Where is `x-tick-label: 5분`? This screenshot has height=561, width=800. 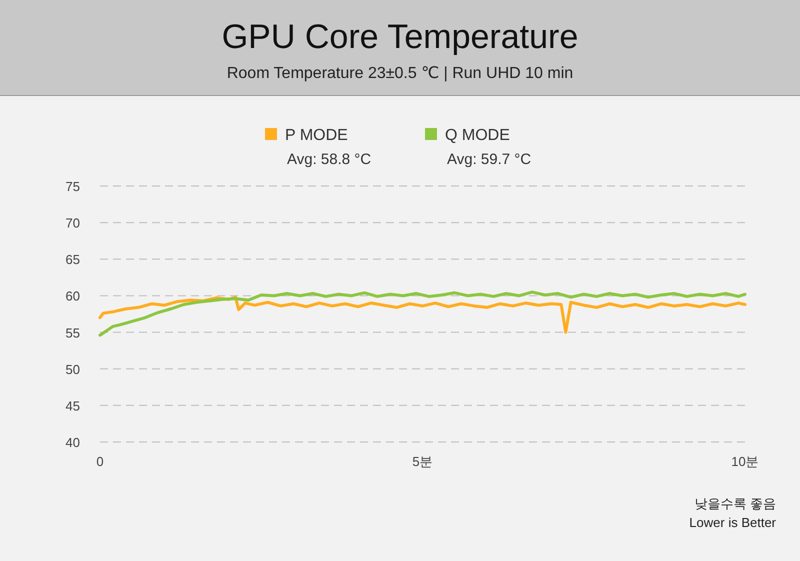
x-tick-label: 5분 is located at coordinates (422, 461).